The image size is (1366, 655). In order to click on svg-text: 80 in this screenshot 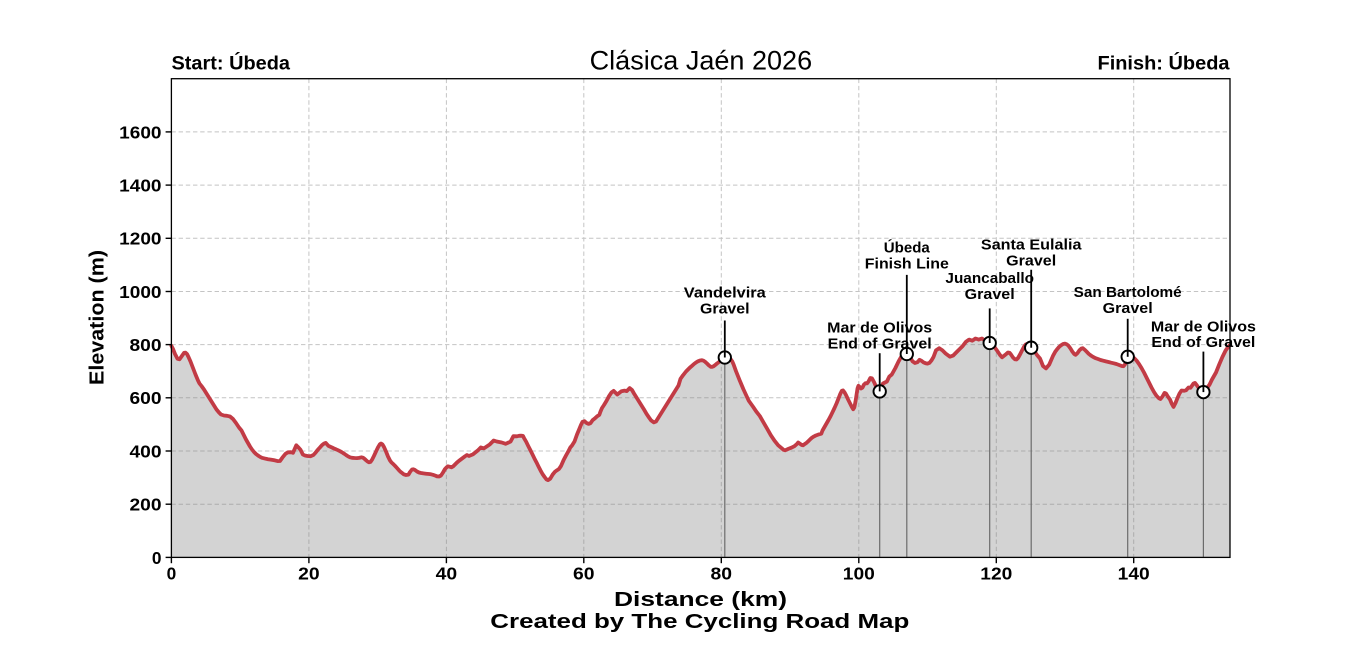, I will do `click(722, 574)`.